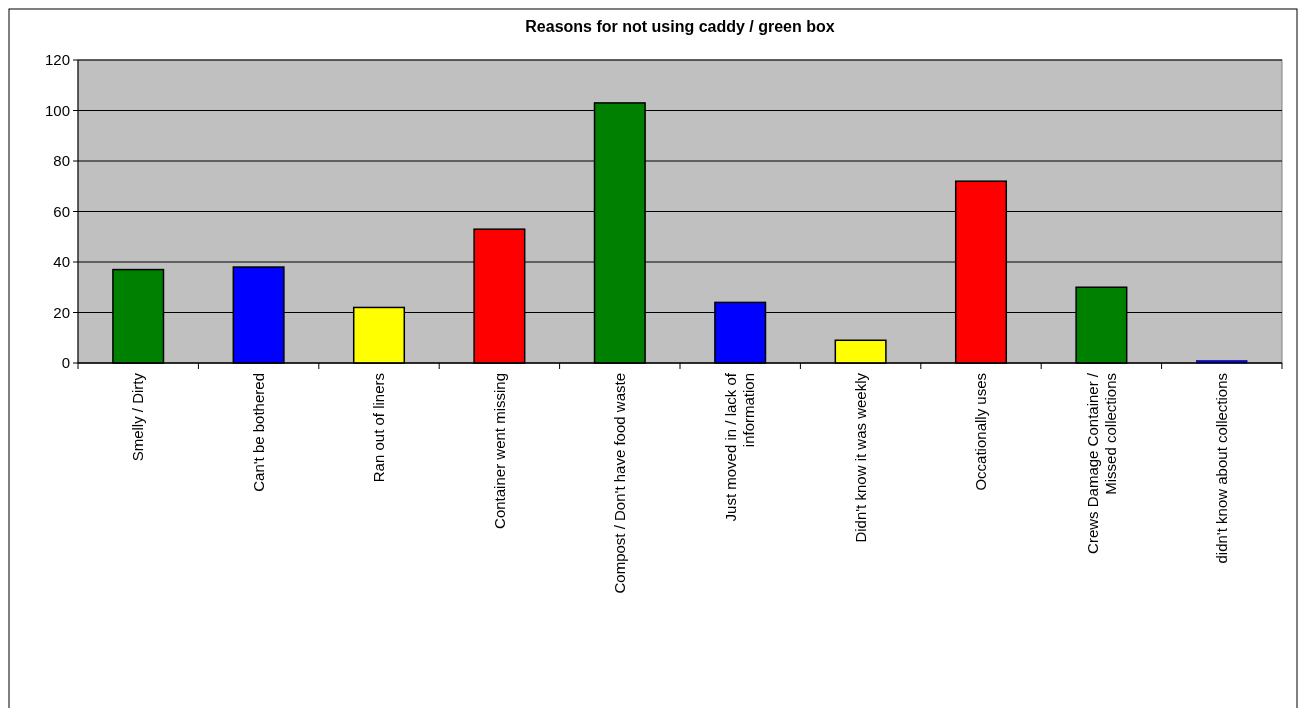 Image resolution: width=1309 pixels, height=715 pixels. What do you see at coordinates (61, 211) in the screenshot?
I see `y-tick-label: 60` at bounding box center [61, 211].